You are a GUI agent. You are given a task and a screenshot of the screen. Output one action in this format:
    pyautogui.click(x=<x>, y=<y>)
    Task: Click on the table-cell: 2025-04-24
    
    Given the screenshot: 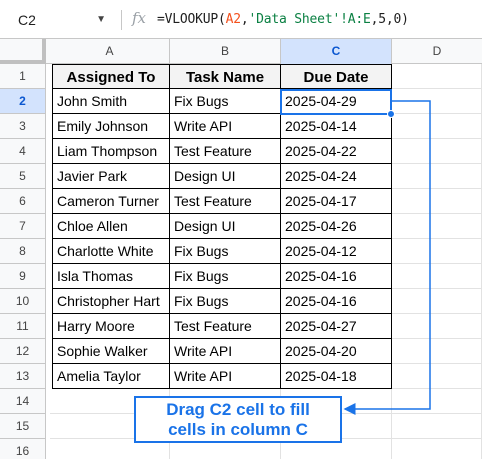 What is the action you would take?
    pyautogui.click(x=336, y=176)
    